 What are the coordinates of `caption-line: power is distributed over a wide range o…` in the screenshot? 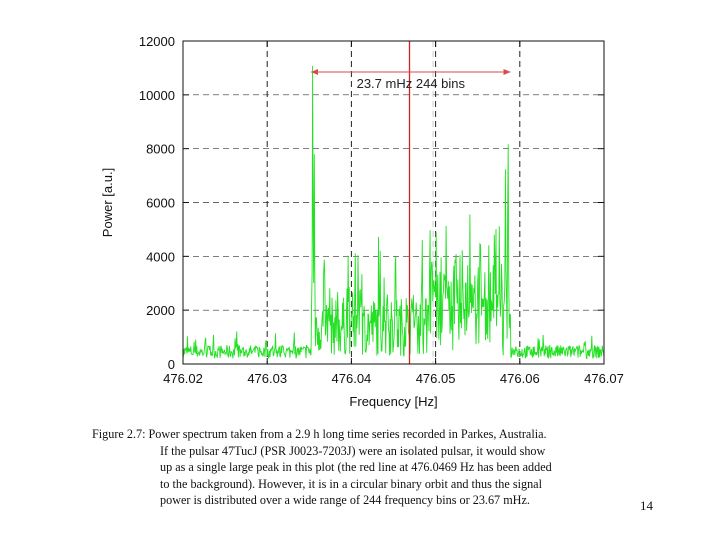 It's located at (345, 500).